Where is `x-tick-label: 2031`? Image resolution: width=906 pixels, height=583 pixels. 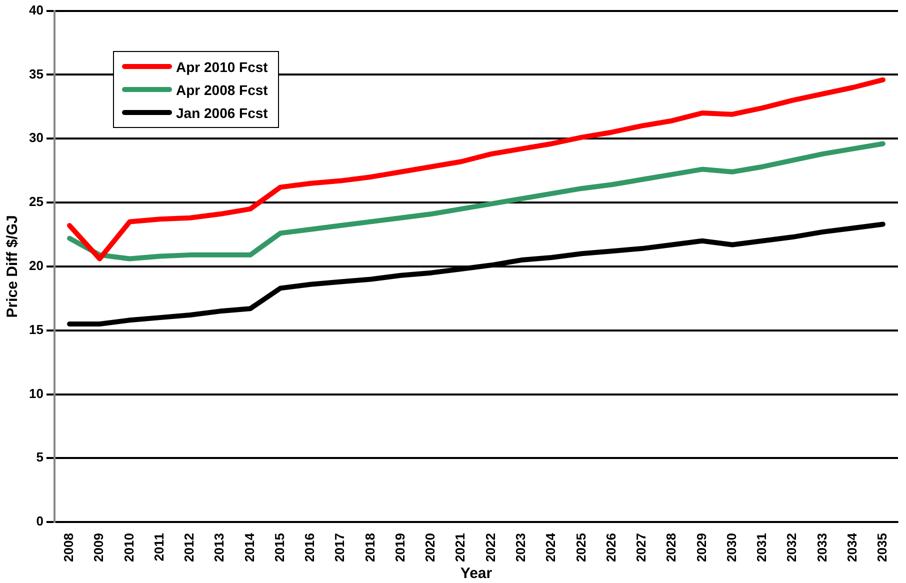 x-tick-label: 2031 is located at coordinates (762, 547).